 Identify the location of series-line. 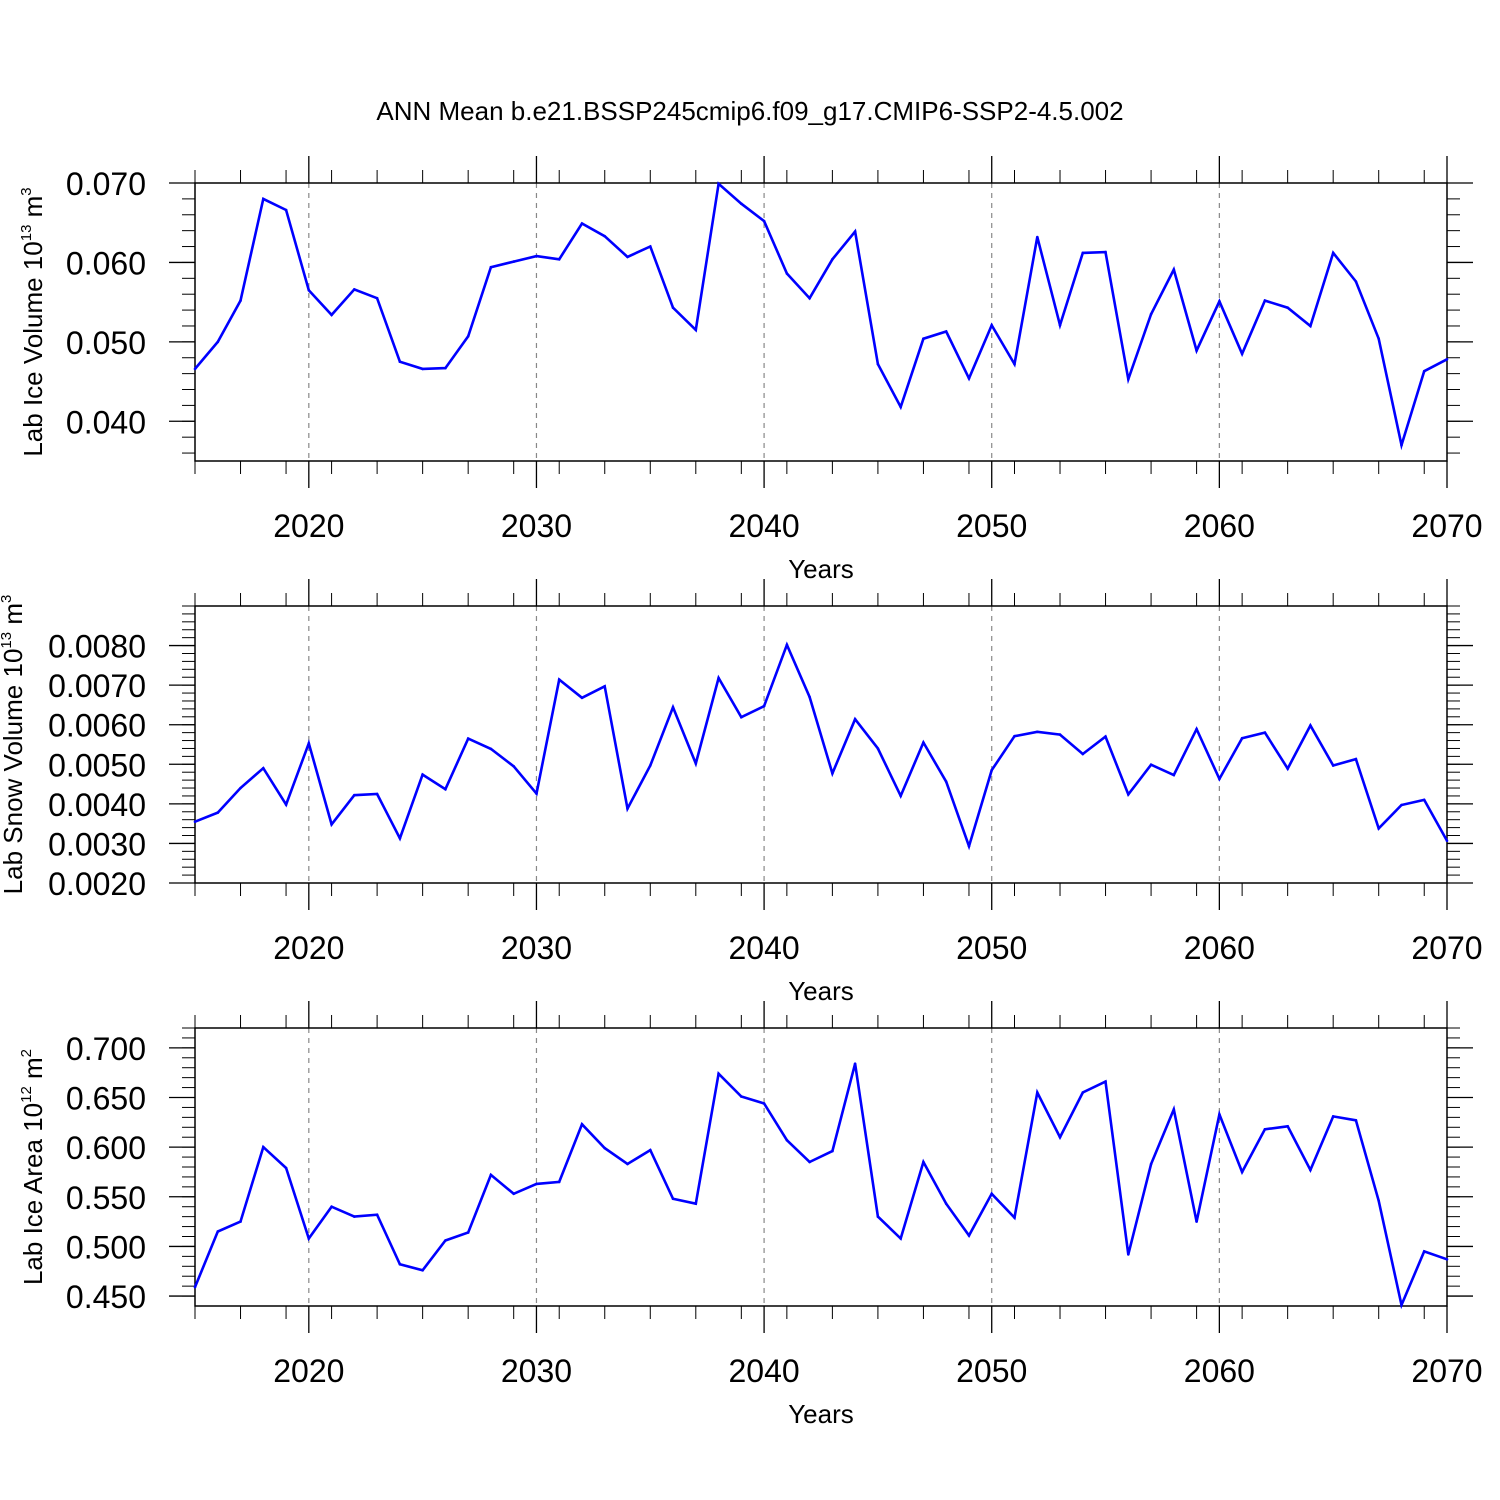
(820, 1186).